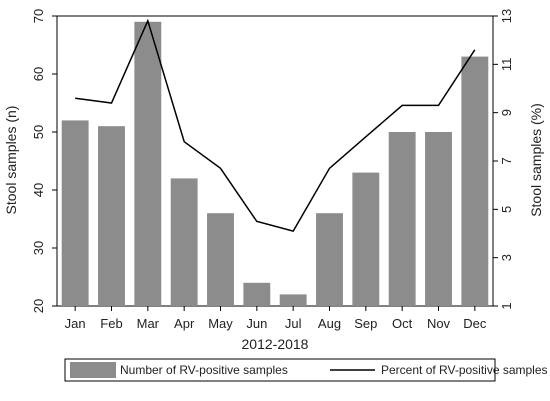  Describe the element at coordinates (220, 259) in the screenshot. I see `bar-may` at that location.